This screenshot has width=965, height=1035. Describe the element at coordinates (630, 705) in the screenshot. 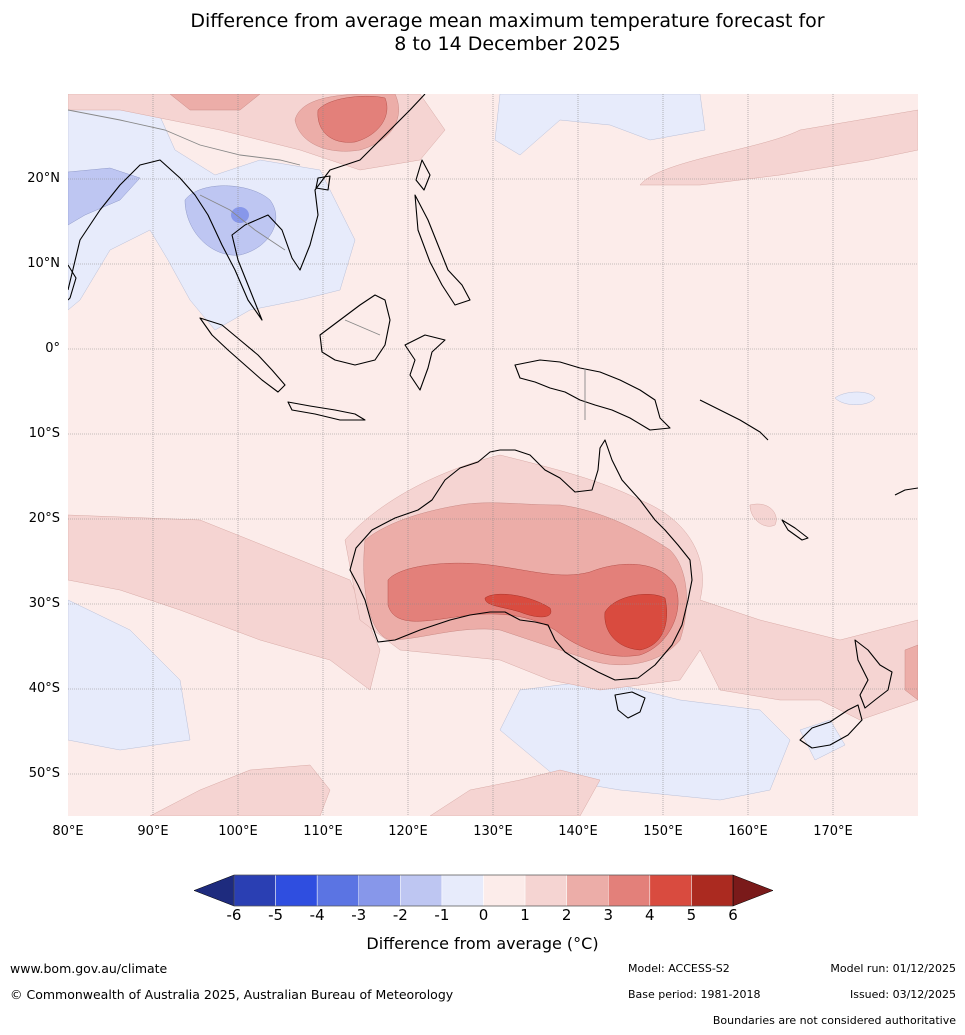

I see `coast-tasmania` at that location.